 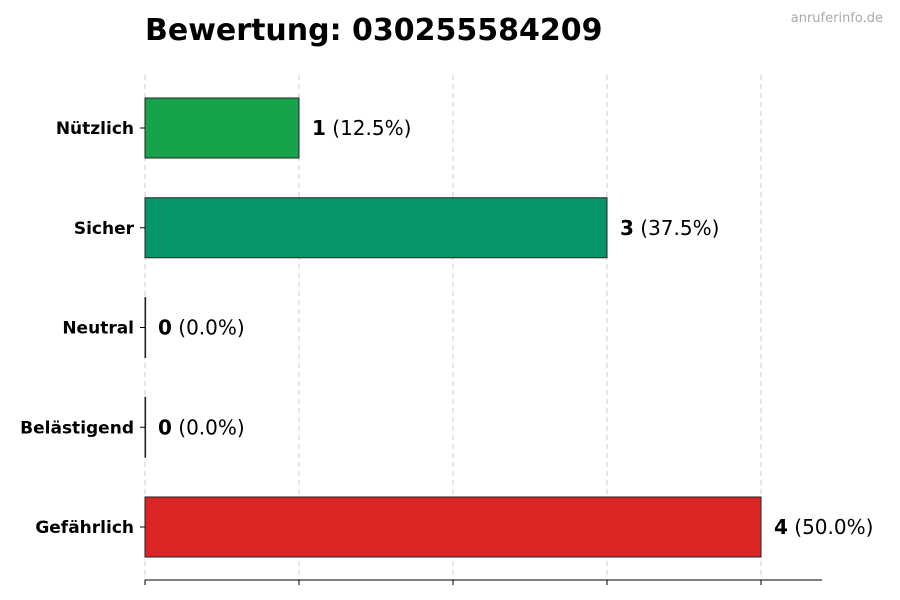 What do you see at coordinates (369, 128) in the screenshot?
I see `data-label-percent: (12.5%)` at bounding box center [369, 128].